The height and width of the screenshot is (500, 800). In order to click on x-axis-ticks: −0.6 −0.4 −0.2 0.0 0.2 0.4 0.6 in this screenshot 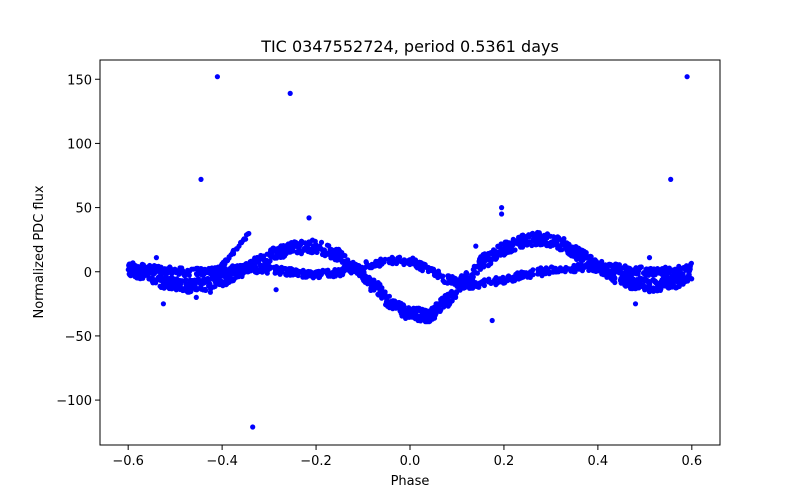, I will do `click(407, 457)`.